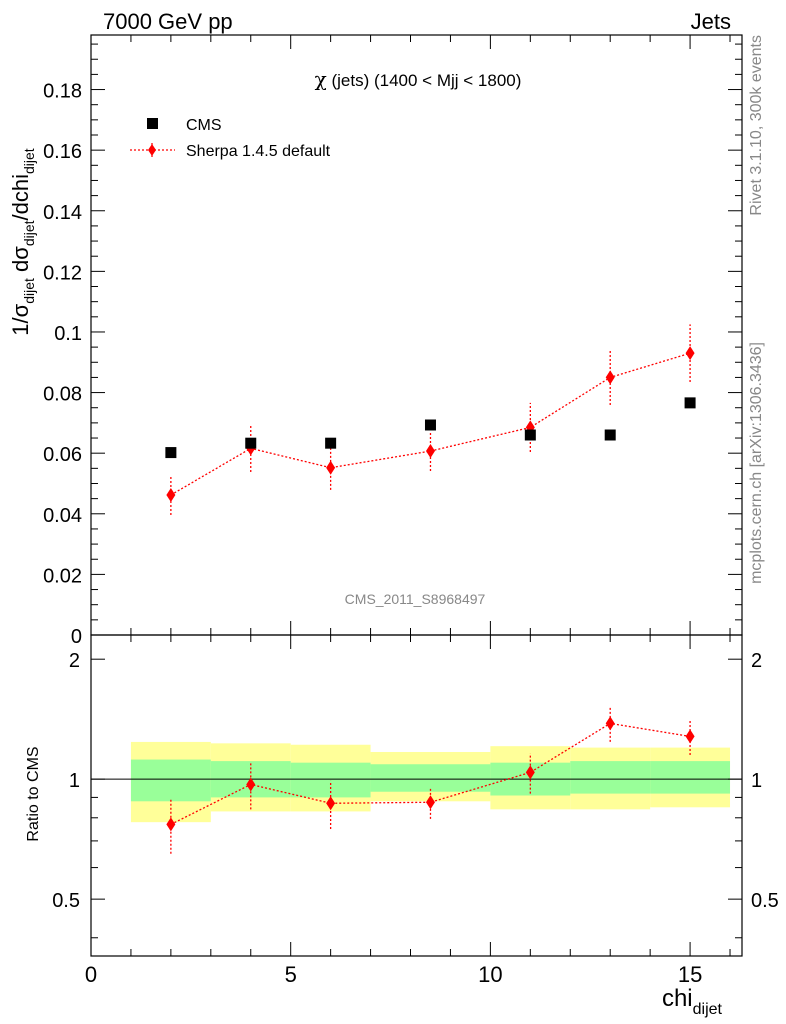 This screenshot has width=786, height=1024. I want to click on header-right: Jets, so click(711, 21).